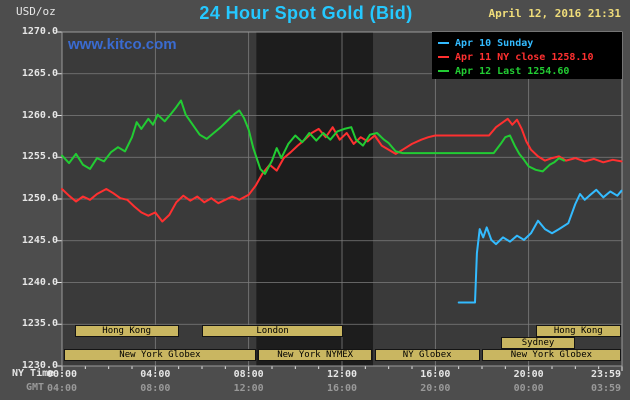  I want to click on x-tick-label-ny: 16:00, so click(435, 374).